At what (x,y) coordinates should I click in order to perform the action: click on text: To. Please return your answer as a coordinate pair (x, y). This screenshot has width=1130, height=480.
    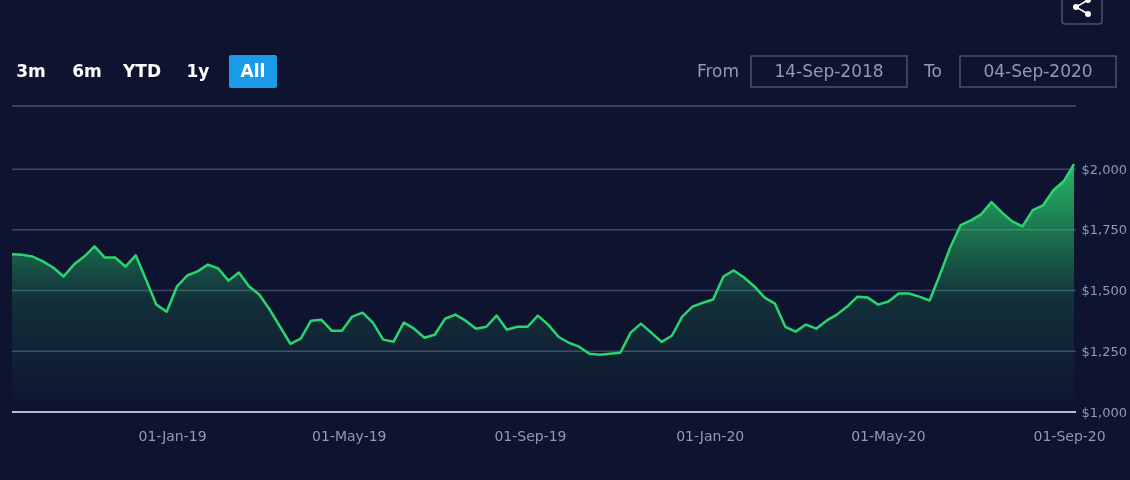
    Looking at the image, I should click on (932, 71).